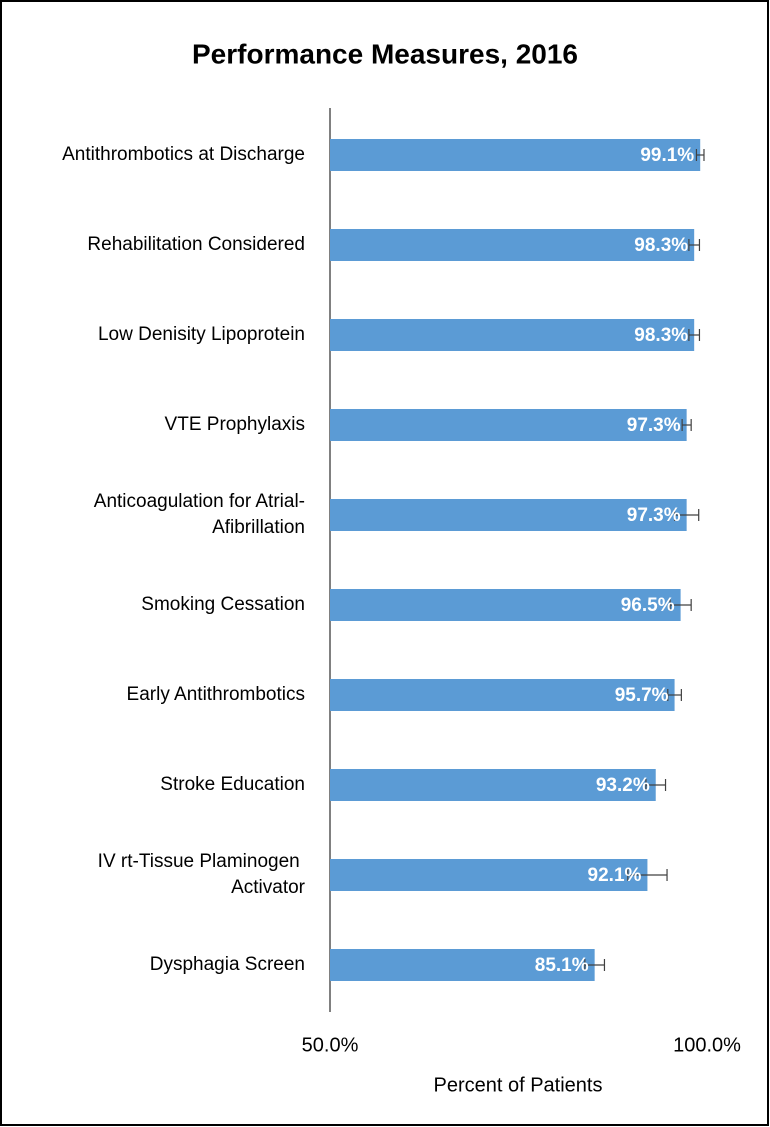 The width and height of the screenshot is (770, 1127). I want to click on y-tick-label: Early Antithrombotics, so click(216, 694).